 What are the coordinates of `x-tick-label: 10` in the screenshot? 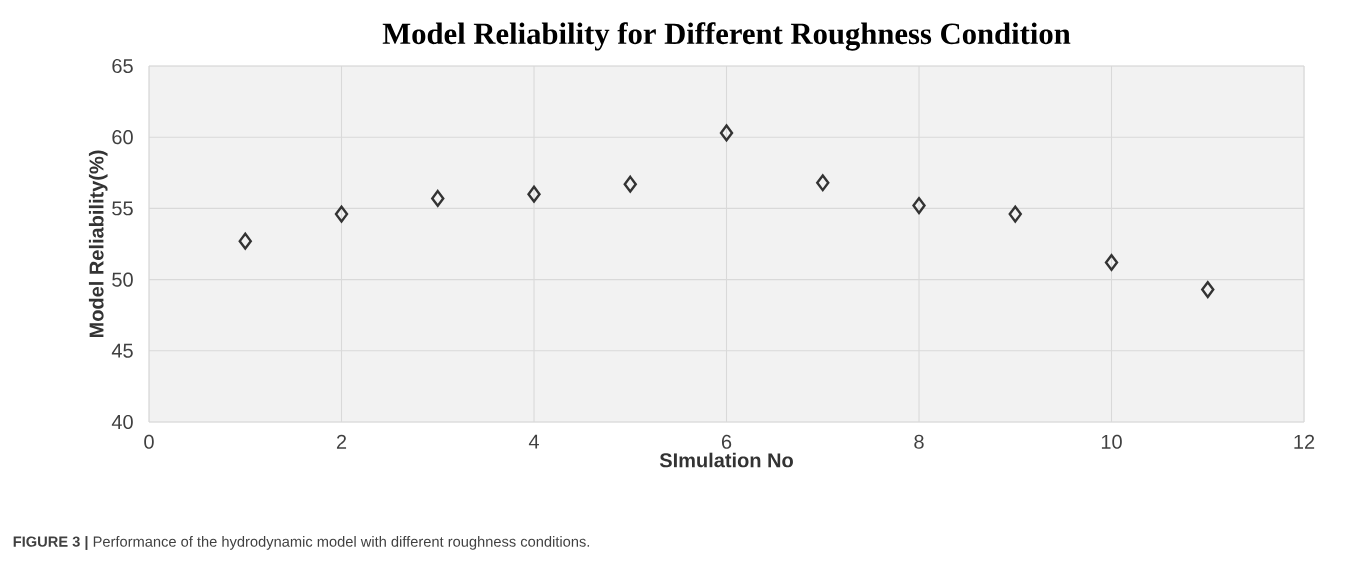 It's located at (1111, 441).